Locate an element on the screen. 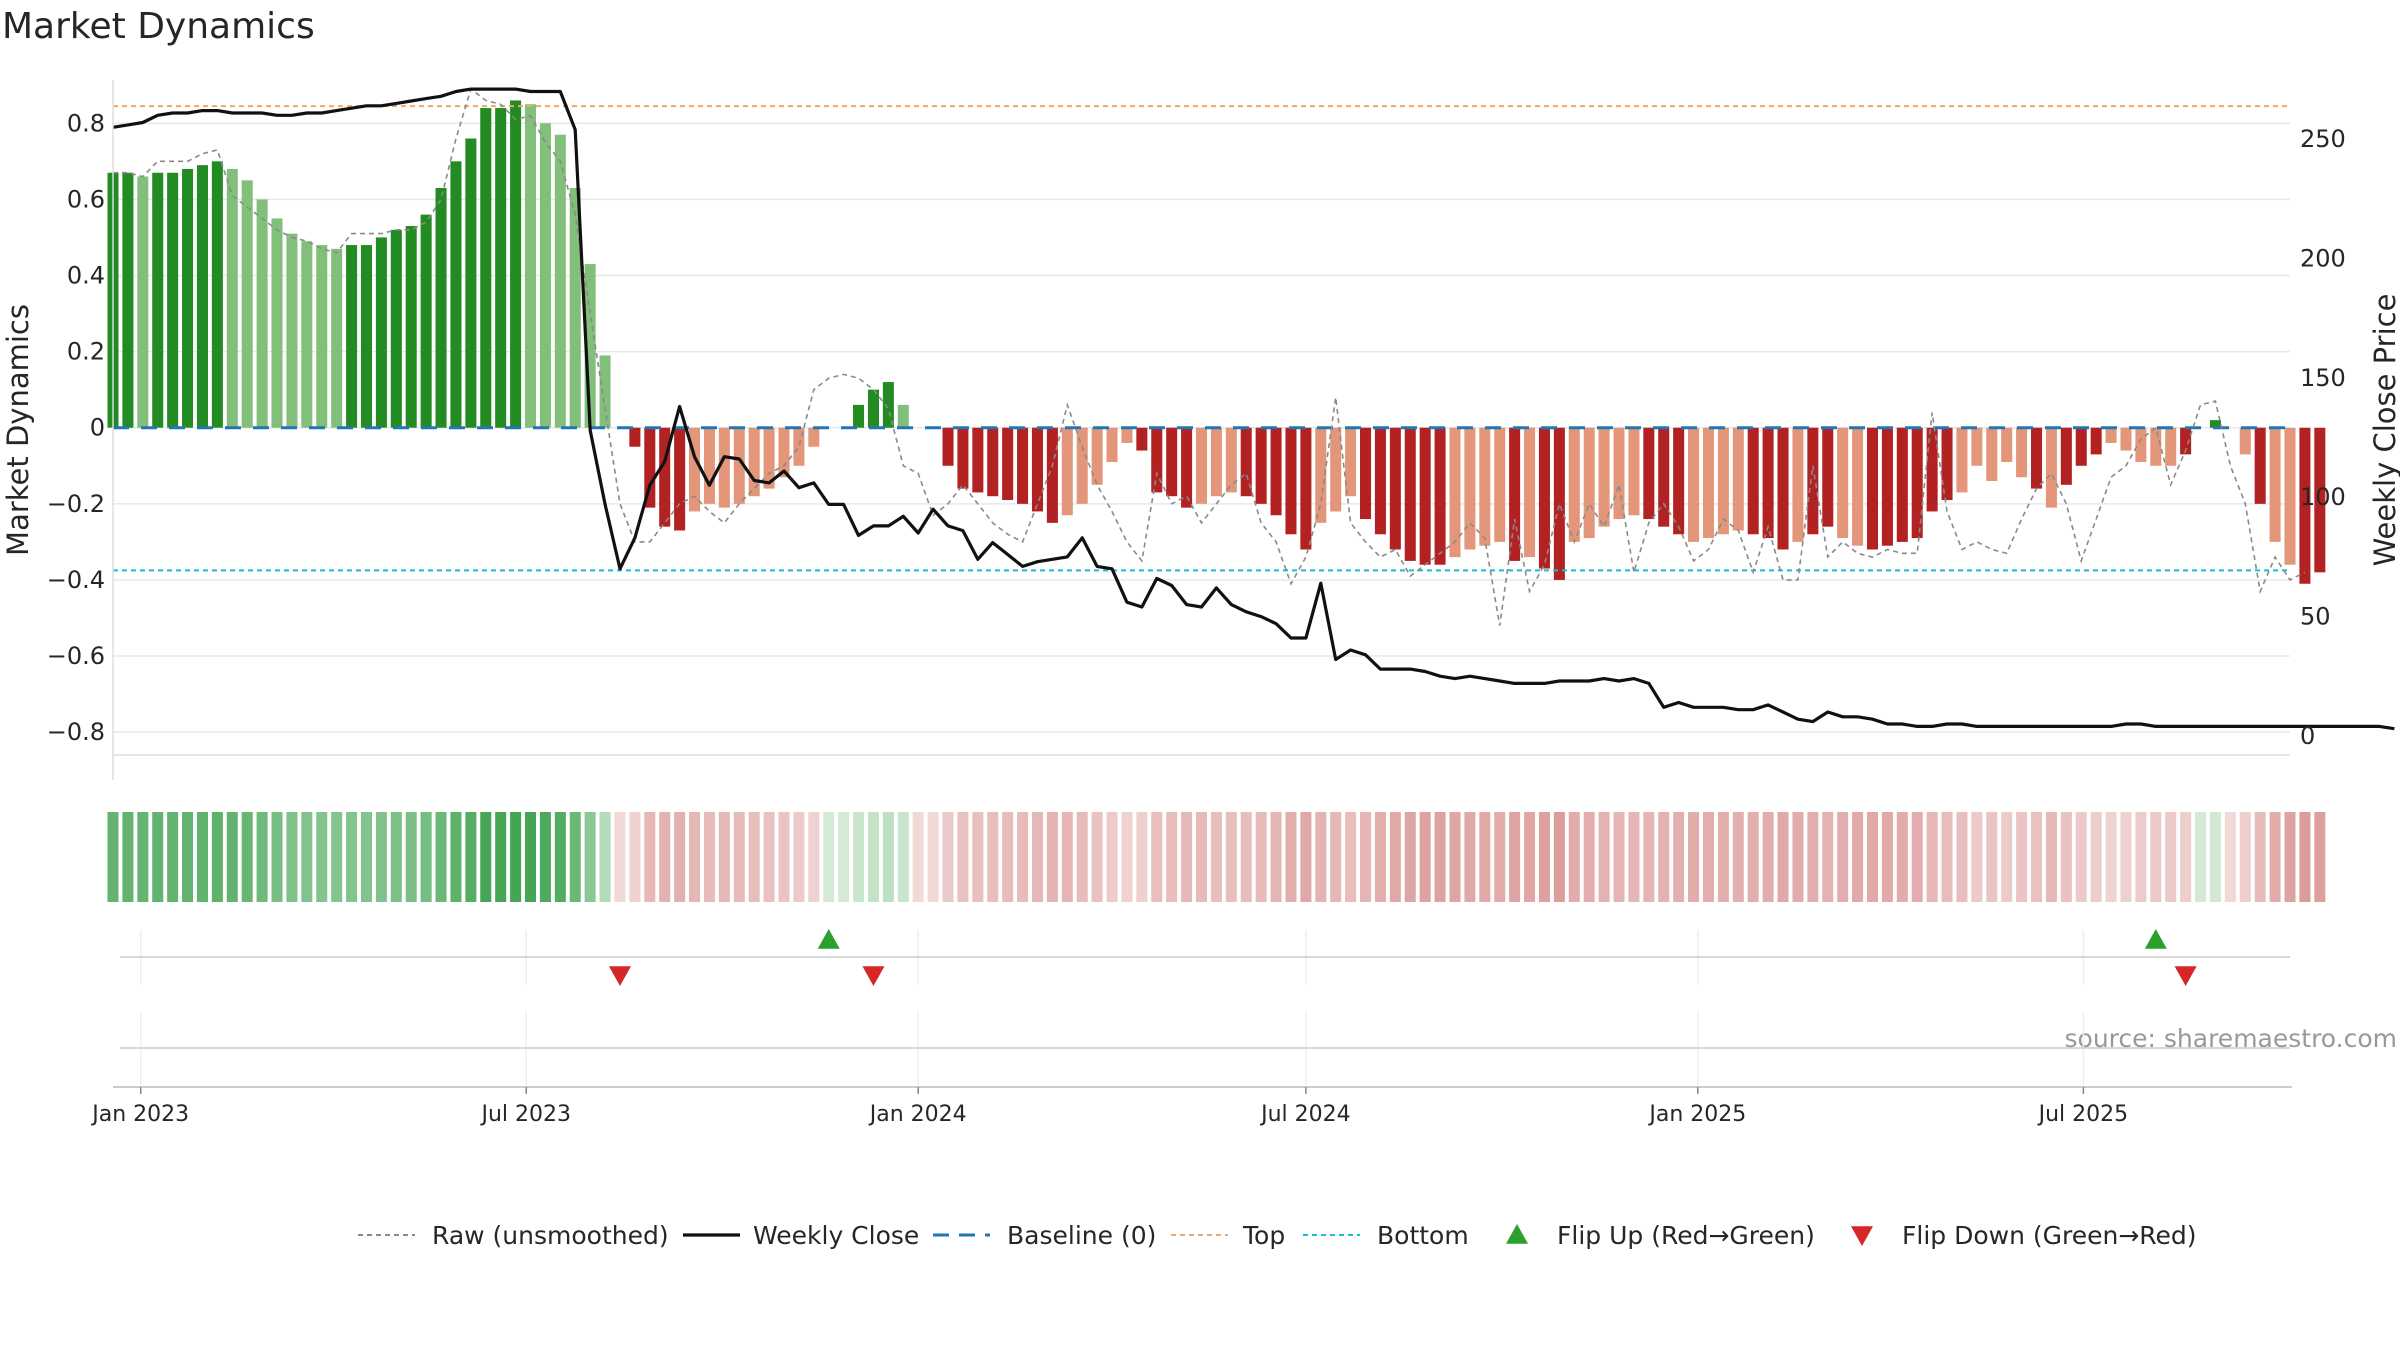 This screenshot has width=2400, height=1350. y-tick-label: 0 is located at coordinates (97, 428).